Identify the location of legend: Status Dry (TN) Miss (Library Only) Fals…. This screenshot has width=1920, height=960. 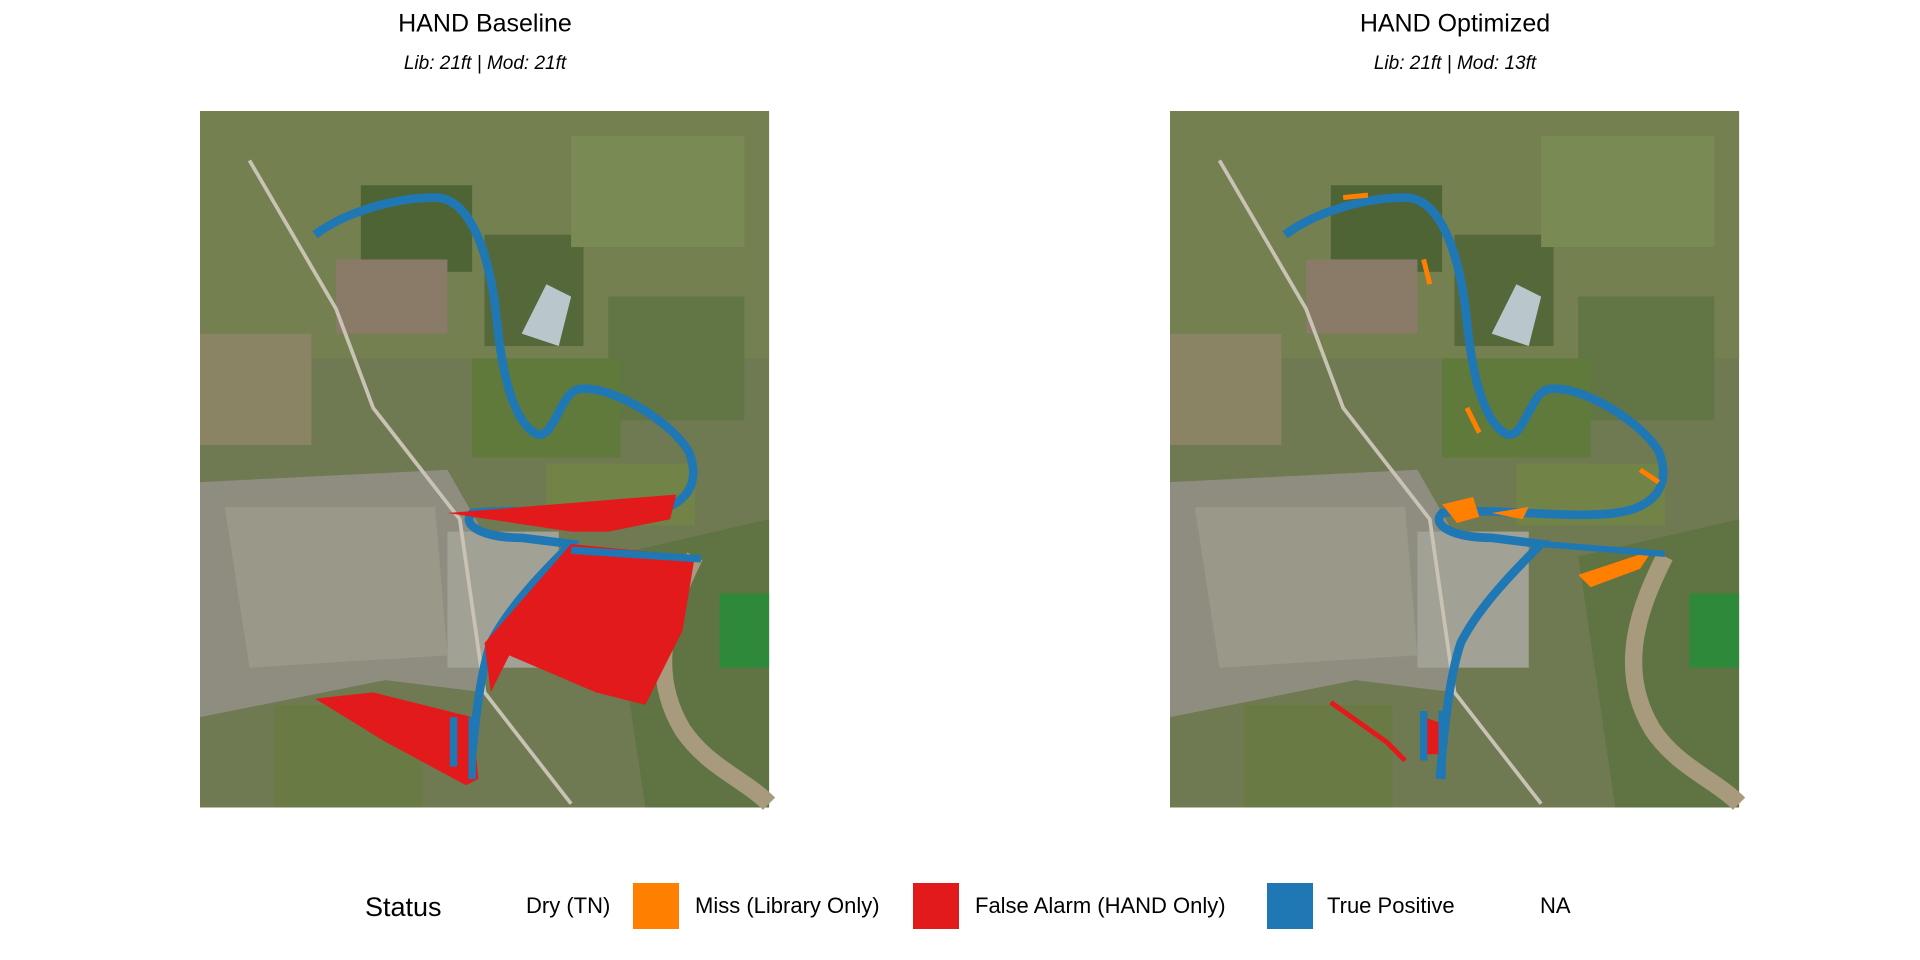
(968, 906).